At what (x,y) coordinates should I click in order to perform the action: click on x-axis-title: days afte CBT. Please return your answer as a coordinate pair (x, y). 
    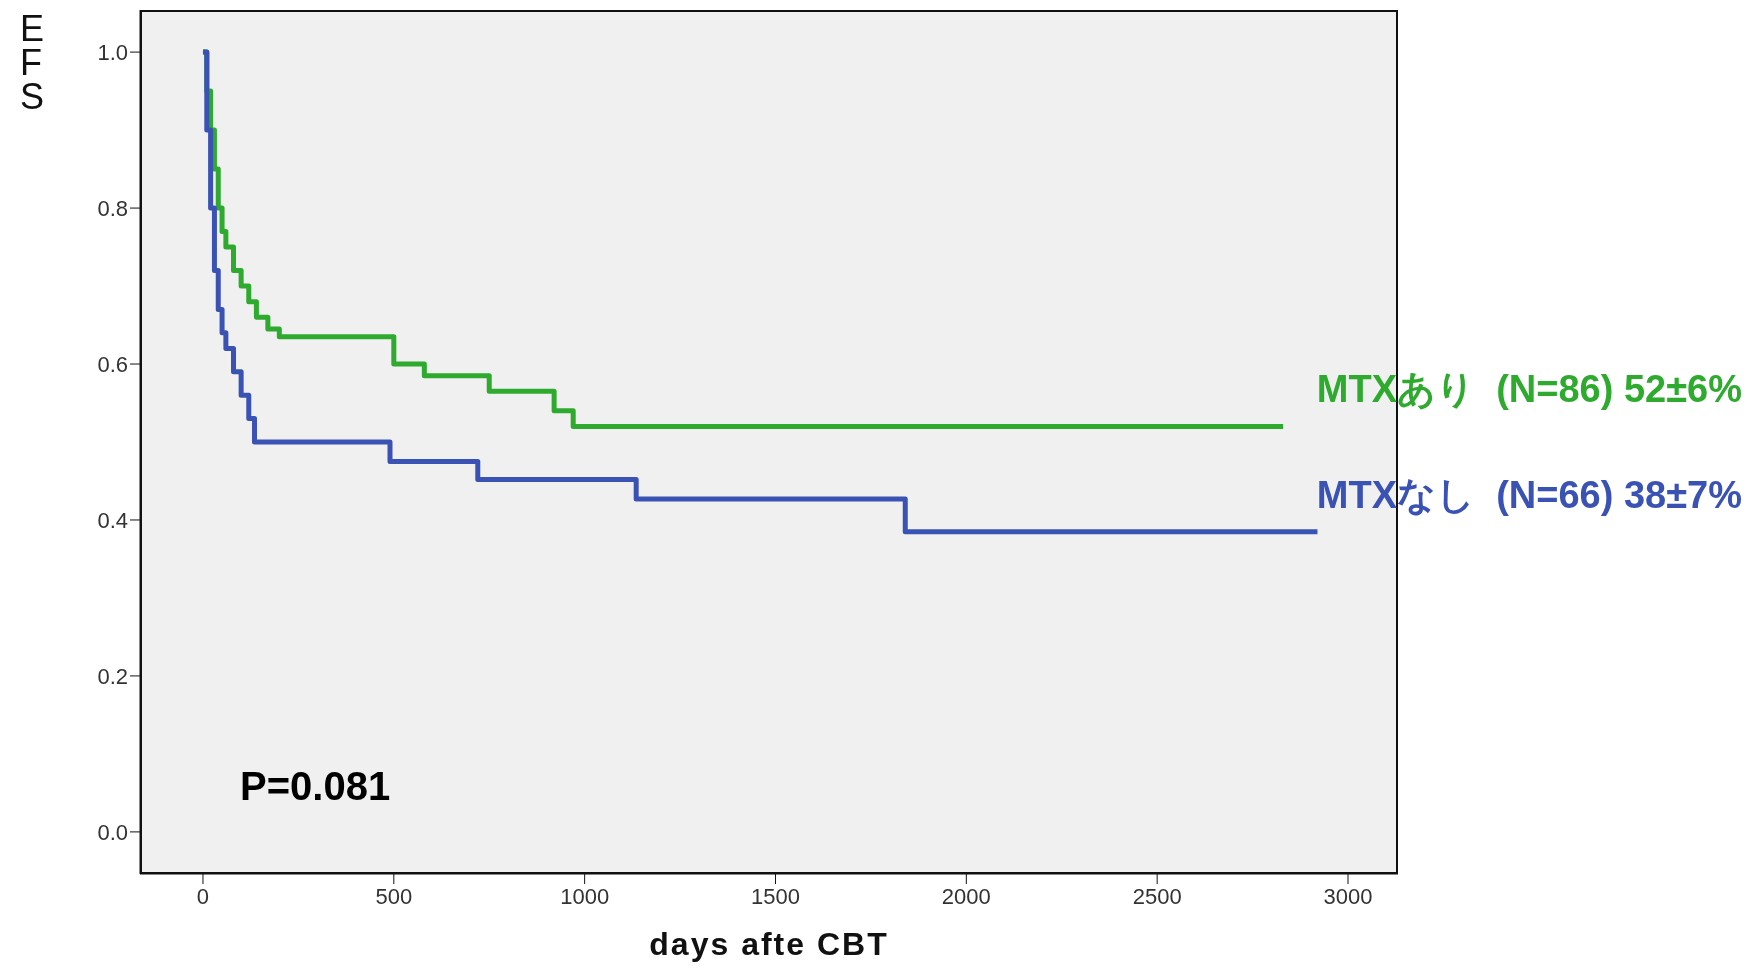
    Looking at the image, I should click on (769, 944).